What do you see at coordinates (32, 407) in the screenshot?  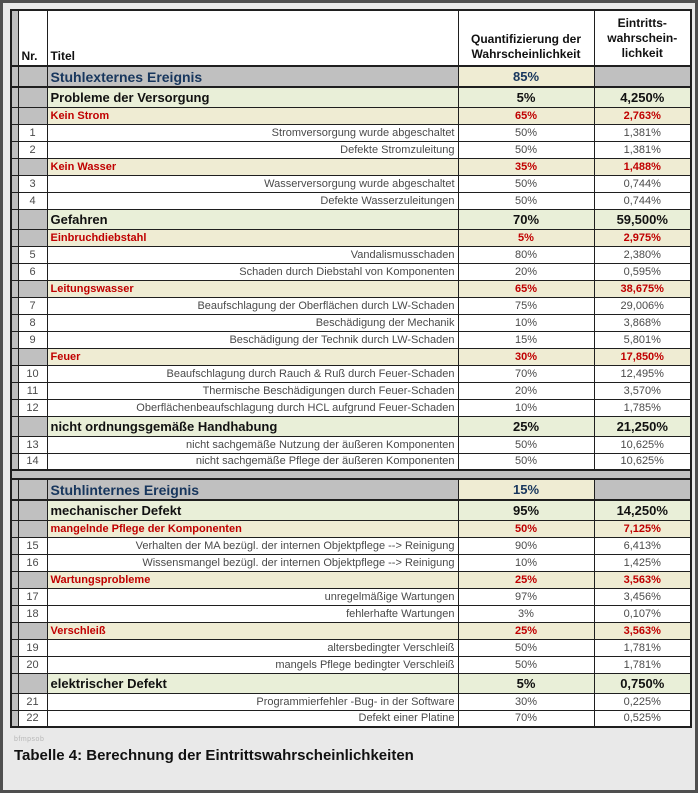 I see `nr-cell: 12` at bounding box center [32, 407].